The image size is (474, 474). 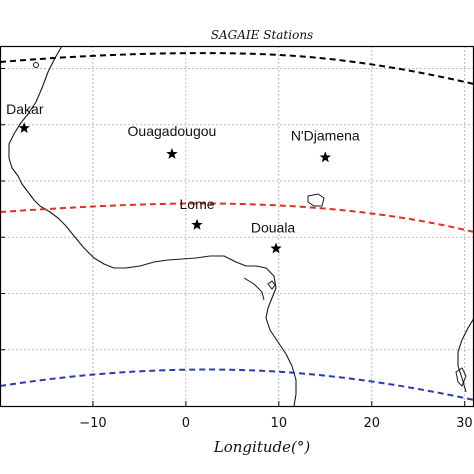 I want to click on island-dot, so click(x=36, y=65).